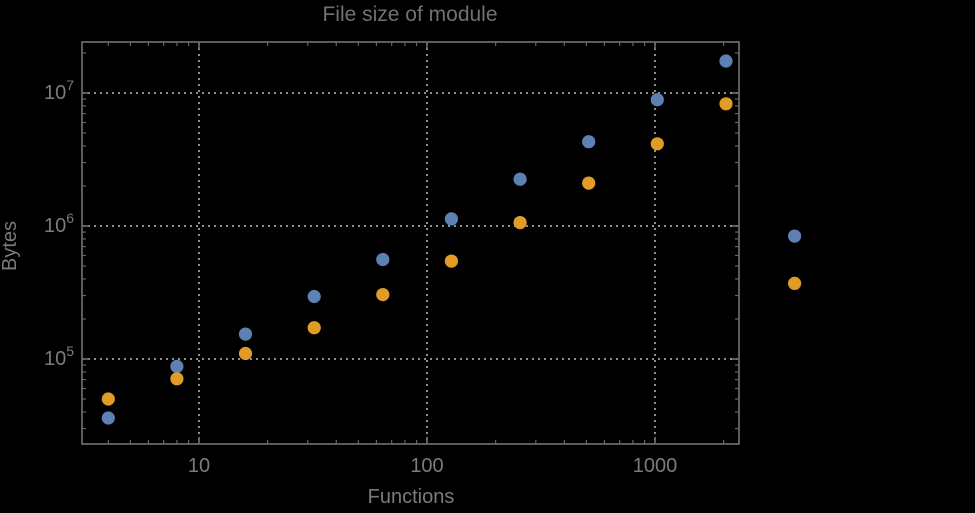  Describe the element at coordinates (655, 466) in the screenshot. I see `x-tick-label: 1000` at that location.